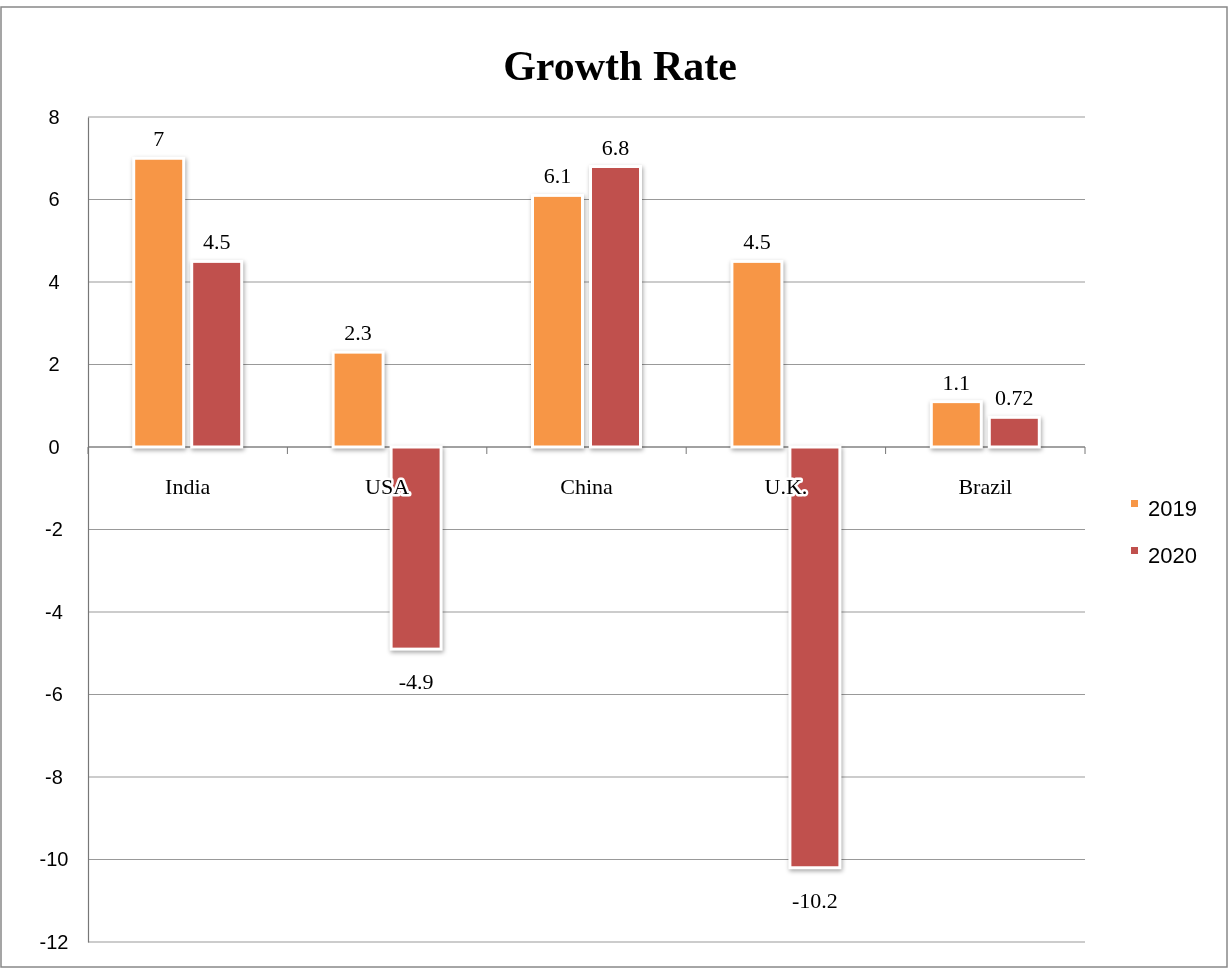 The image size is (1231, 970). Describe the element at coordinates (54, 776) in the screenshot. I see `y-tick-label: -8` at that location.